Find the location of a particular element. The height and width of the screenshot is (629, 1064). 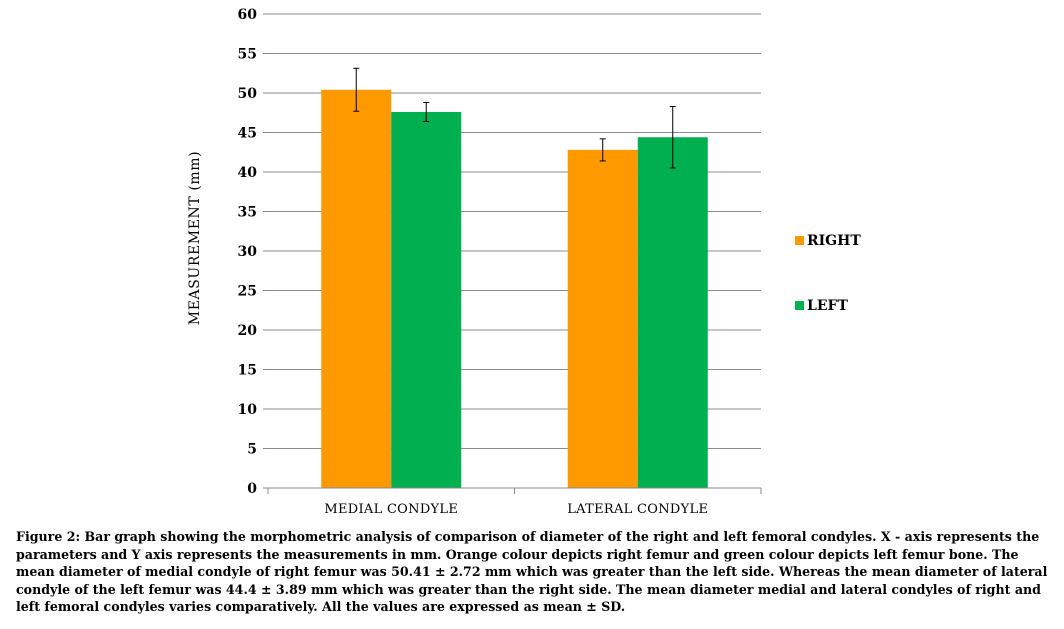

y-tick-label: 15 is located at coordinates (247, 371).